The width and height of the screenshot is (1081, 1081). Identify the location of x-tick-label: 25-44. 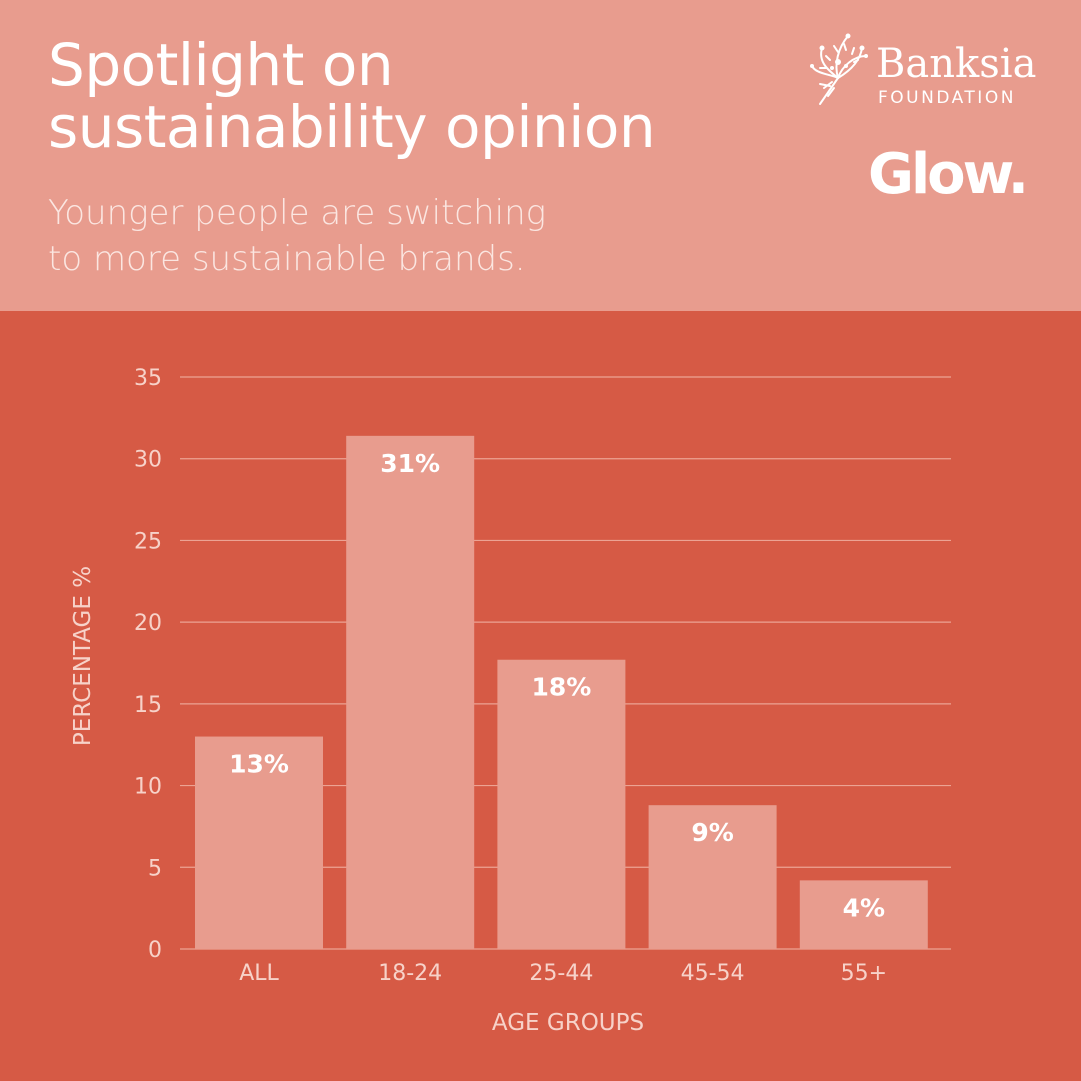
(561, 973).